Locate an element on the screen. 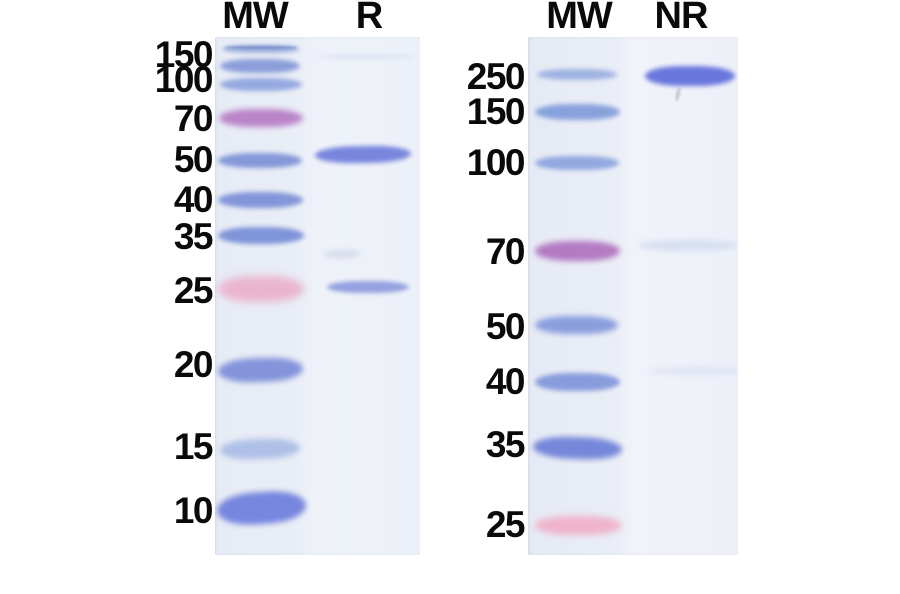 This screenshot has width=900, height=594. kda-label-70-gel-reduced: 70 is located at coordinates (193, 118).